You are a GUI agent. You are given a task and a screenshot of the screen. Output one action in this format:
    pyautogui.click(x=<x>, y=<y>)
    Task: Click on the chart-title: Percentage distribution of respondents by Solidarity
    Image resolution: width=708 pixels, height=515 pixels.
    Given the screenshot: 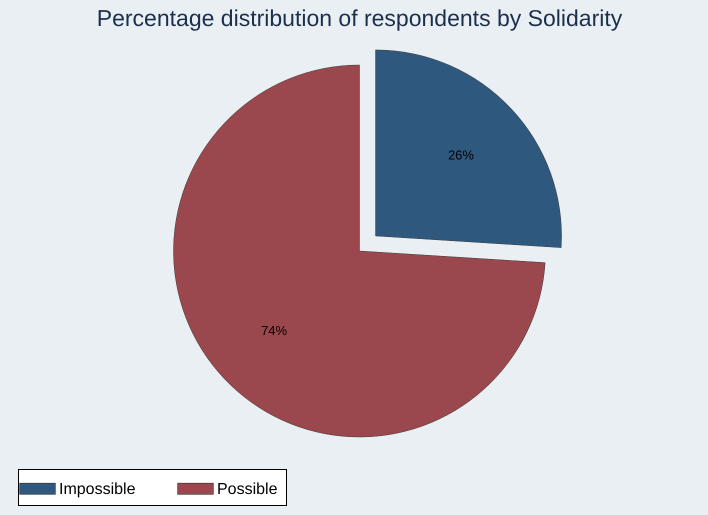 What is the action you would take?
    pyautogui.click(x=359, y=18)
    